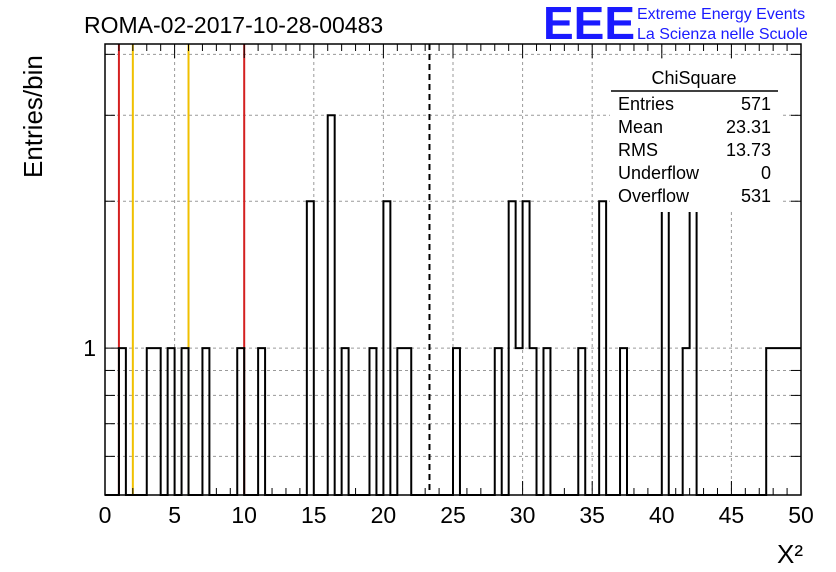 Image resolution: width=836 pixels, height=572 pixels. Describe the element at coordinates (659, 173) in the screenshot. I see `stats-row-label: Underflow` at that location.